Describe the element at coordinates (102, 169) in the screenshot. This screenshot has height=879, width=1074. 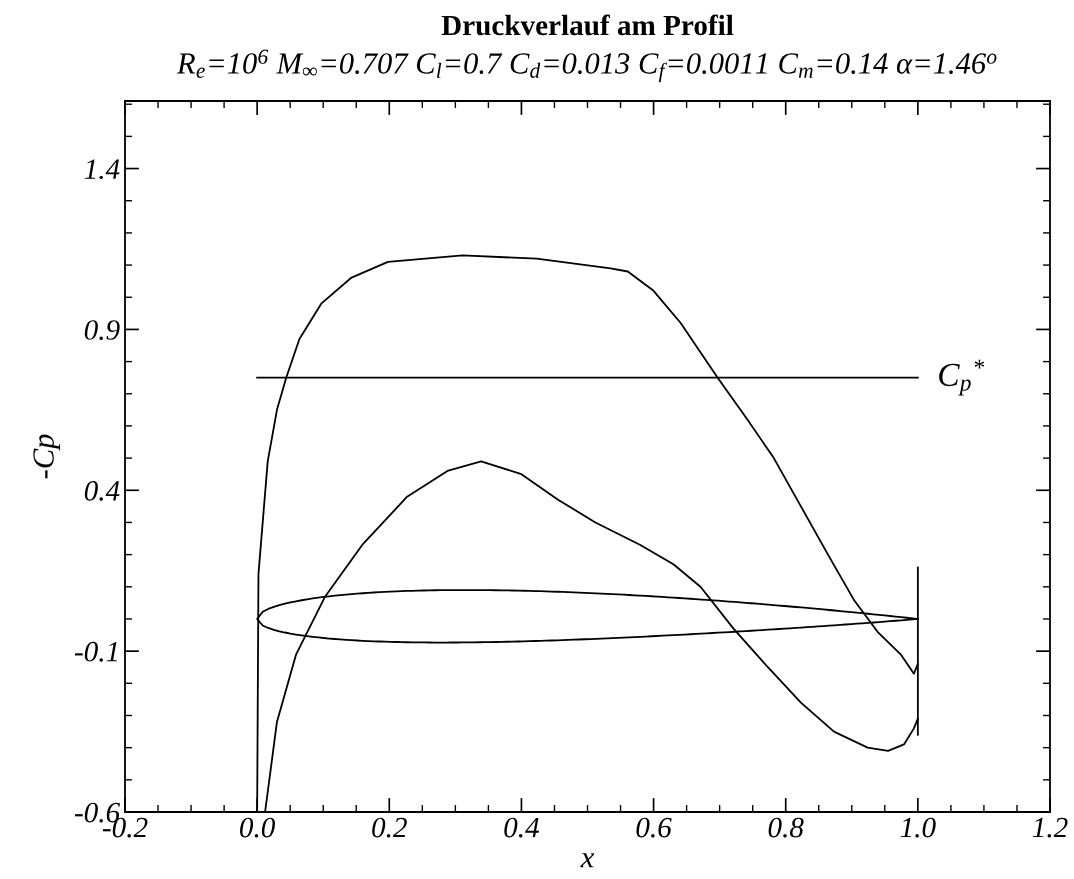
I see `y-tick-label: 1.4` at that location.